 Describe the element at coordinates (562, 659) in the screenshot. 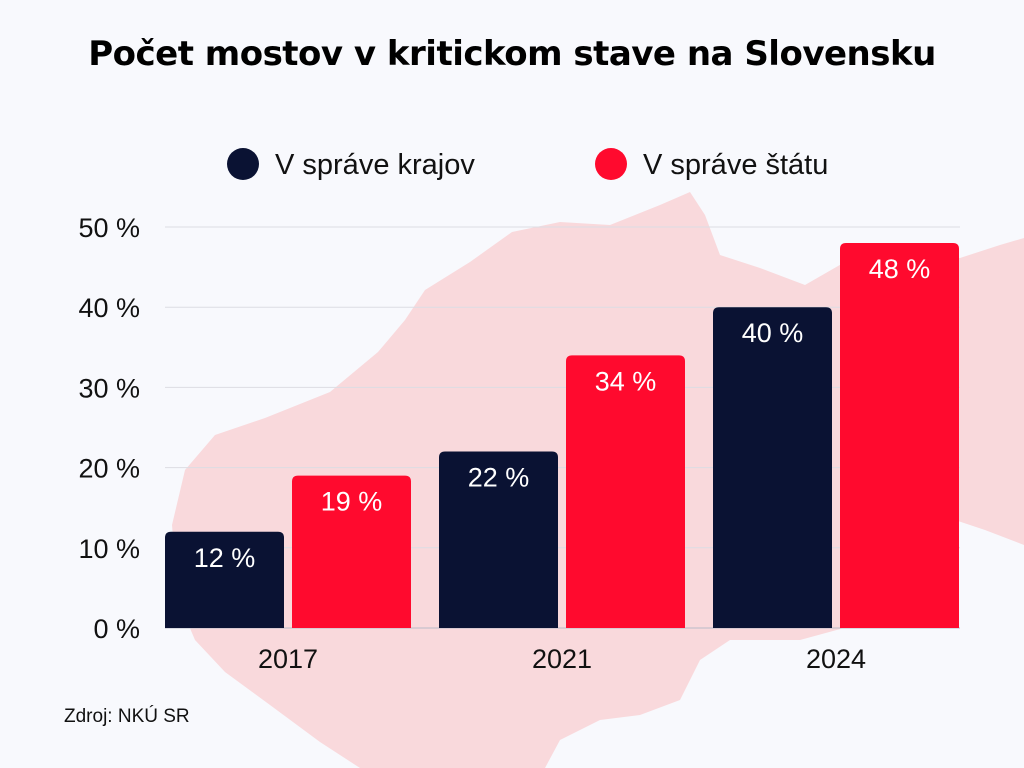

I see `x-tick-label: 2021` at that location.